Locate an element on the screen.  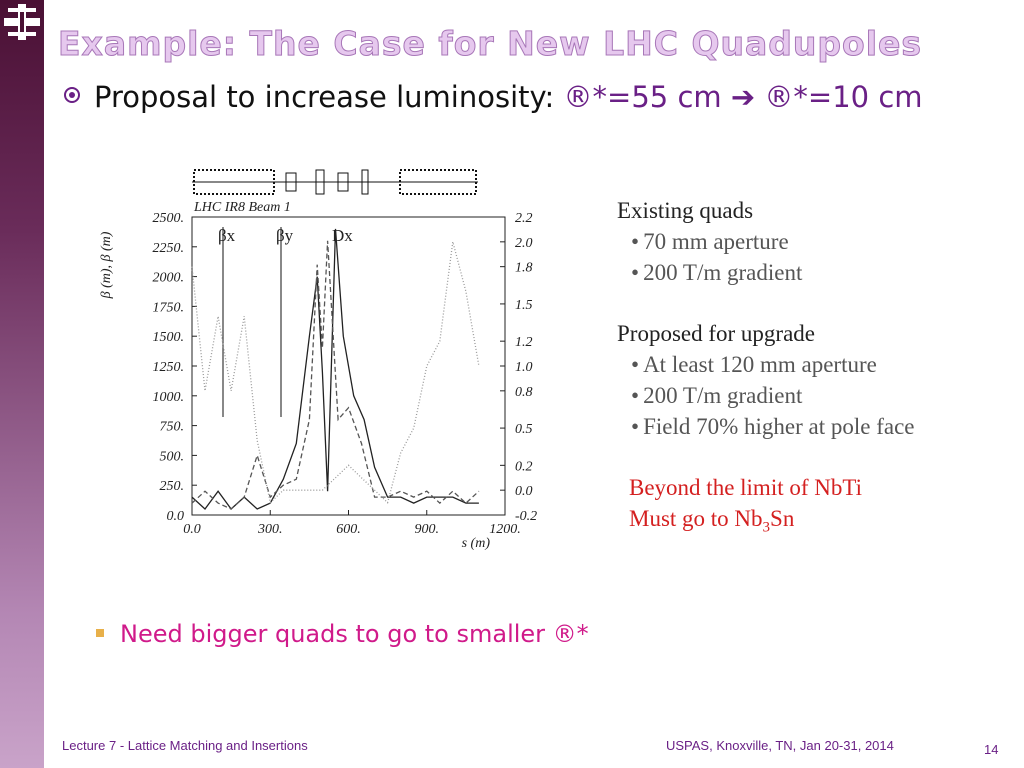
y2-tick-label: -0.2 is located at coordinates (526, 516).